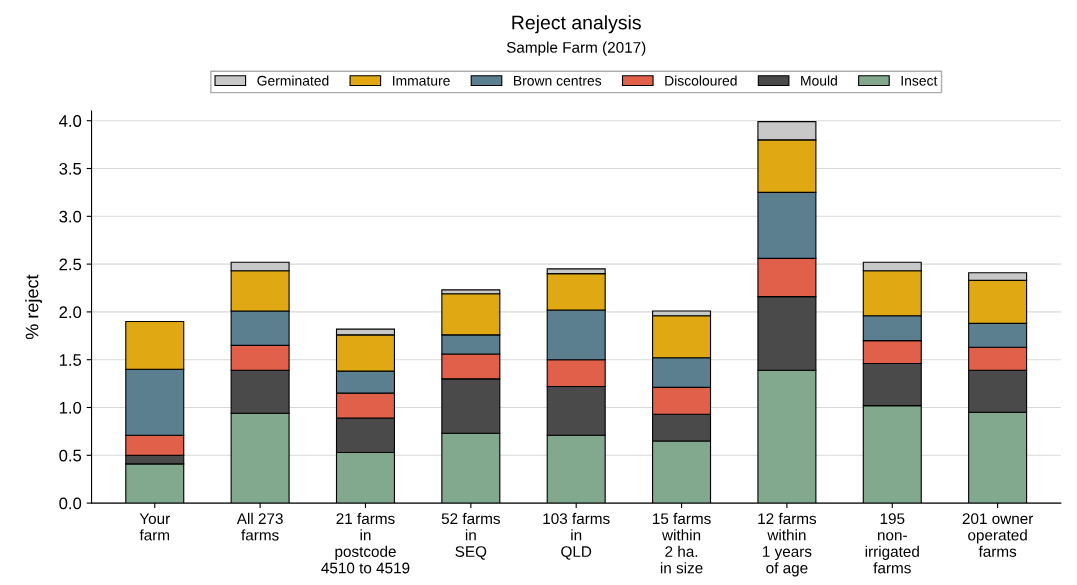 The height and width of the screenshot is (585, 1077). I want to click on y-tick-label: 4.0, so click(70, 121).